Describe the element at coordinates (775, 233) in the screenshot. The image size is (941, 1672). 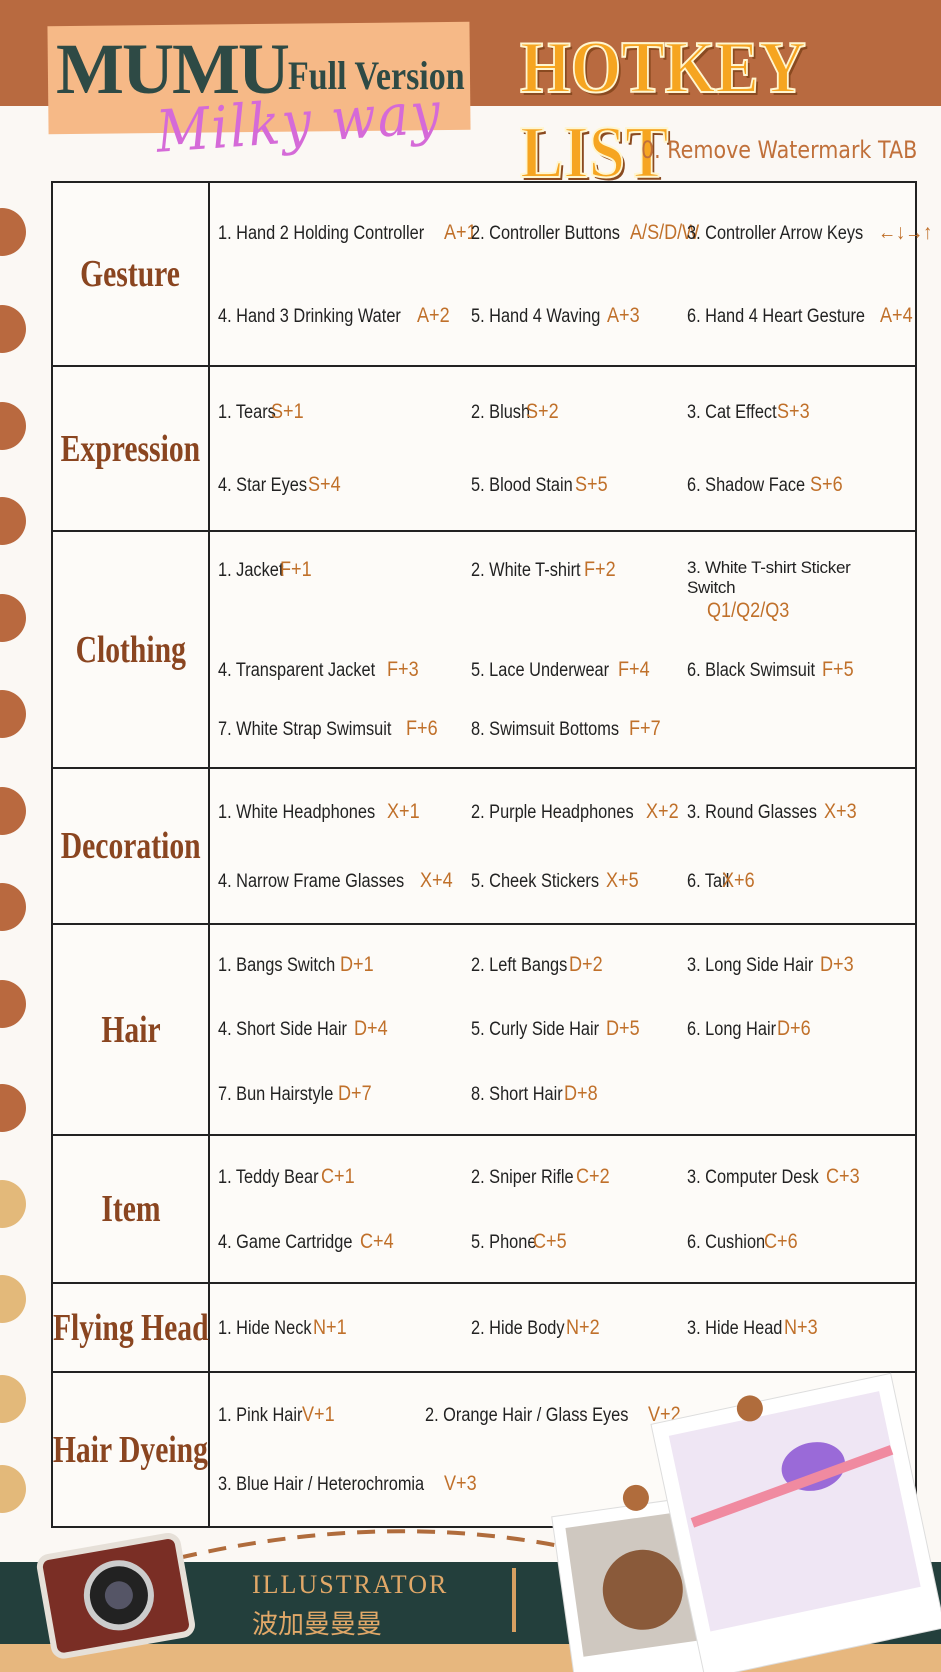
I see `item-label: 3. Controller Arrow Keys` at that location.